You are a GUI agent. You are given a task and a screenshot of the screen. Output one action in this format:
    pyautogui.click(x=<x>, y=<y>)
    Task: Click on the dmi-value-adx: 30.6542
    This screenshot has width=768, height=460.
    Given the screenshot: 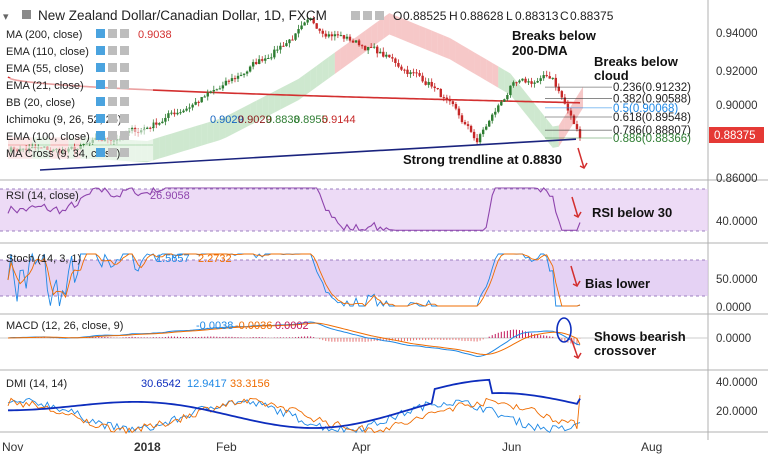 What is the action you would take?
    pyautogui.click(x=161, y=384)
    